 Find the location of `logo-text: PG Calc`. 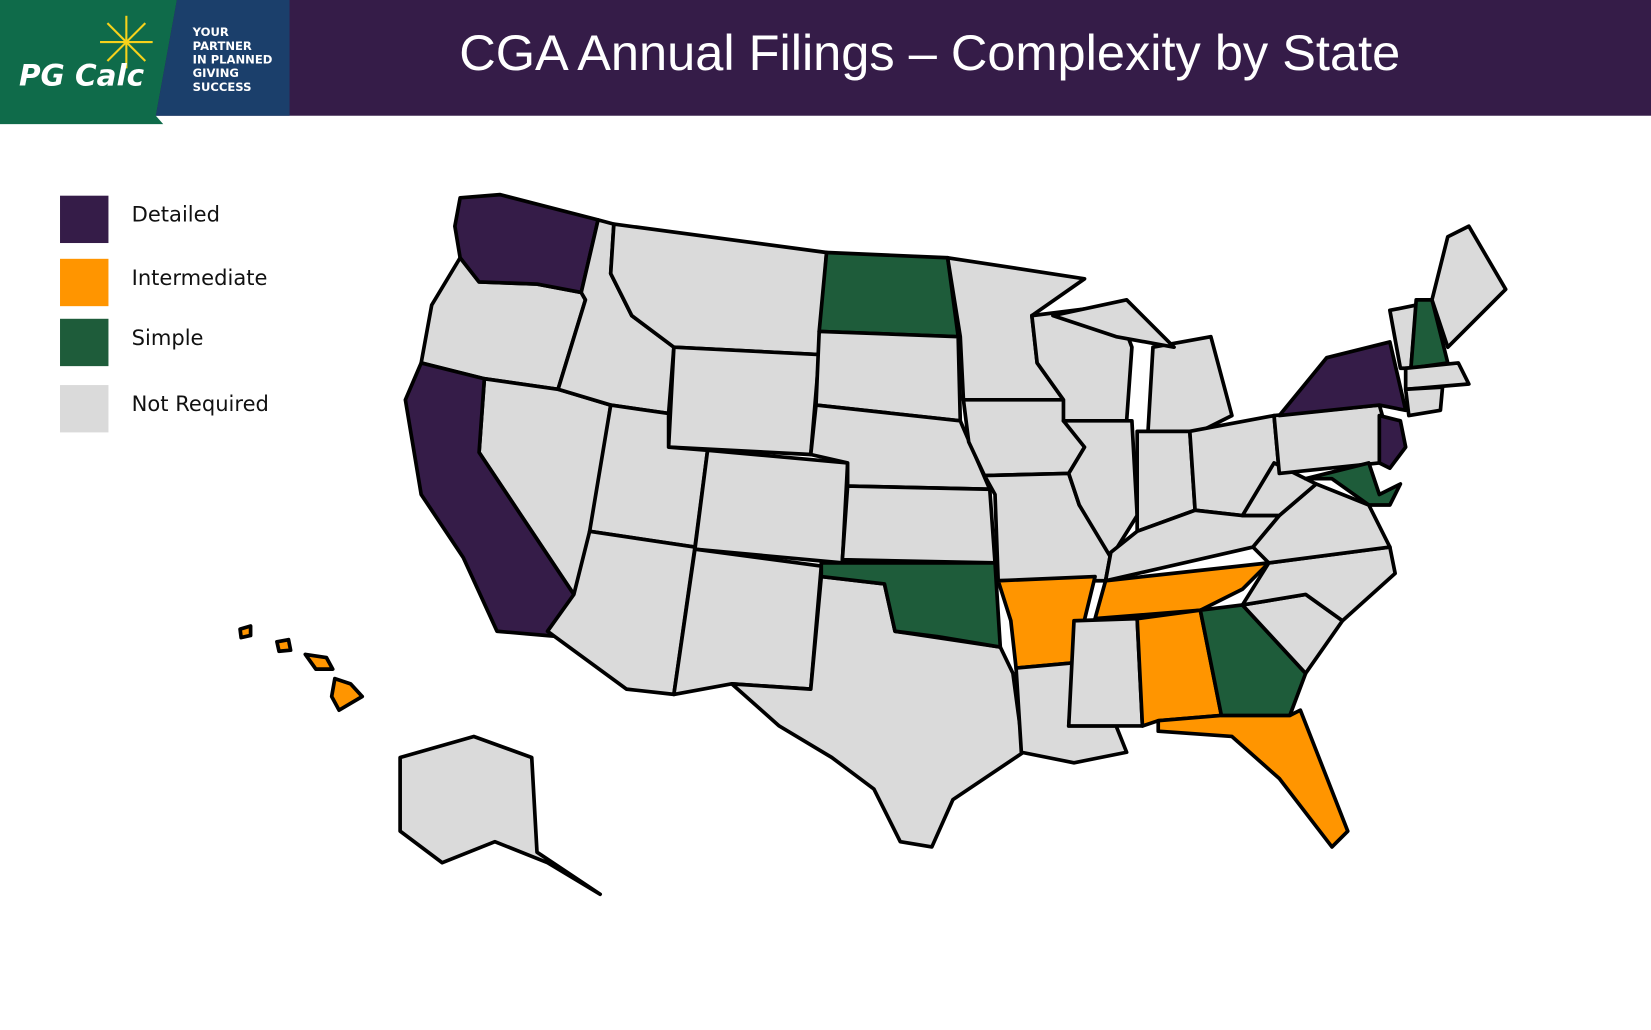

logo-text: PG Calc is located at coordinates (82, 75).